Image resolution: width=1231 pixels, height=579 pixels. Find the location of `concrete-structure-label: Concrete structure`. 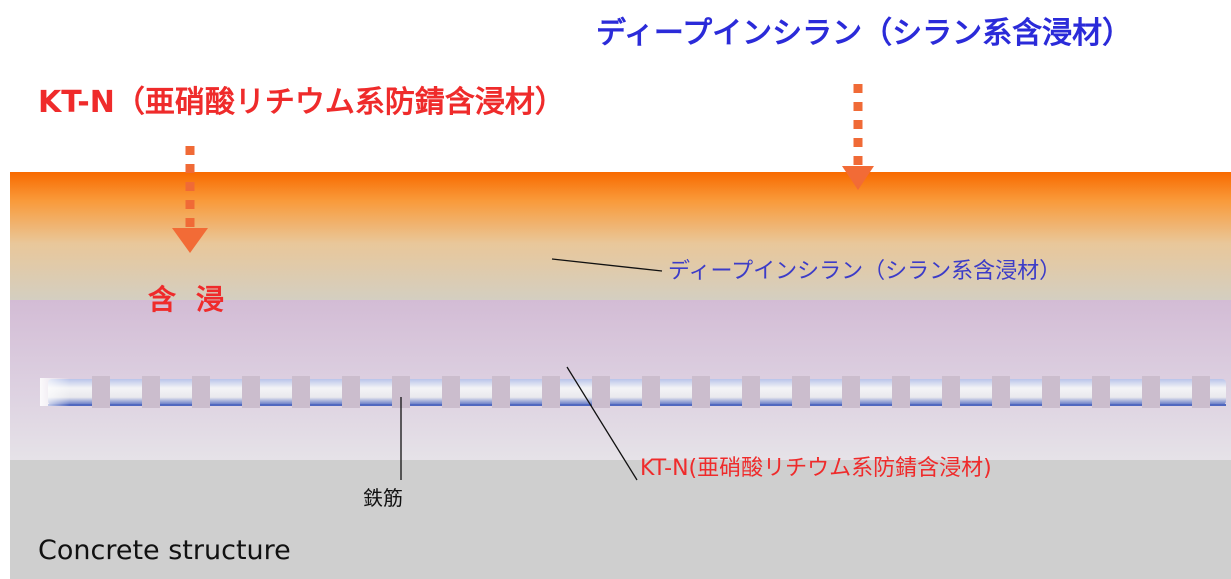

concrete-structure-label: Concrete structure is located at coordinates (164, 550).